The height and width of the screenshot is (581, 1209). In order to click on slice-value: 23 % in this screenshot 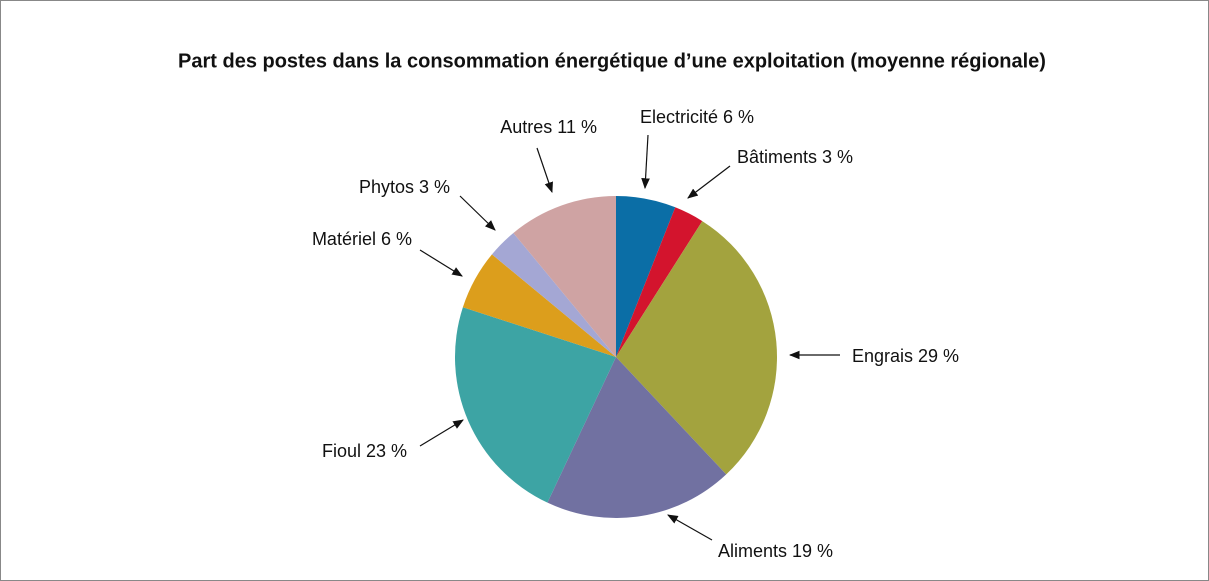, I will do `click(386, 451)`.